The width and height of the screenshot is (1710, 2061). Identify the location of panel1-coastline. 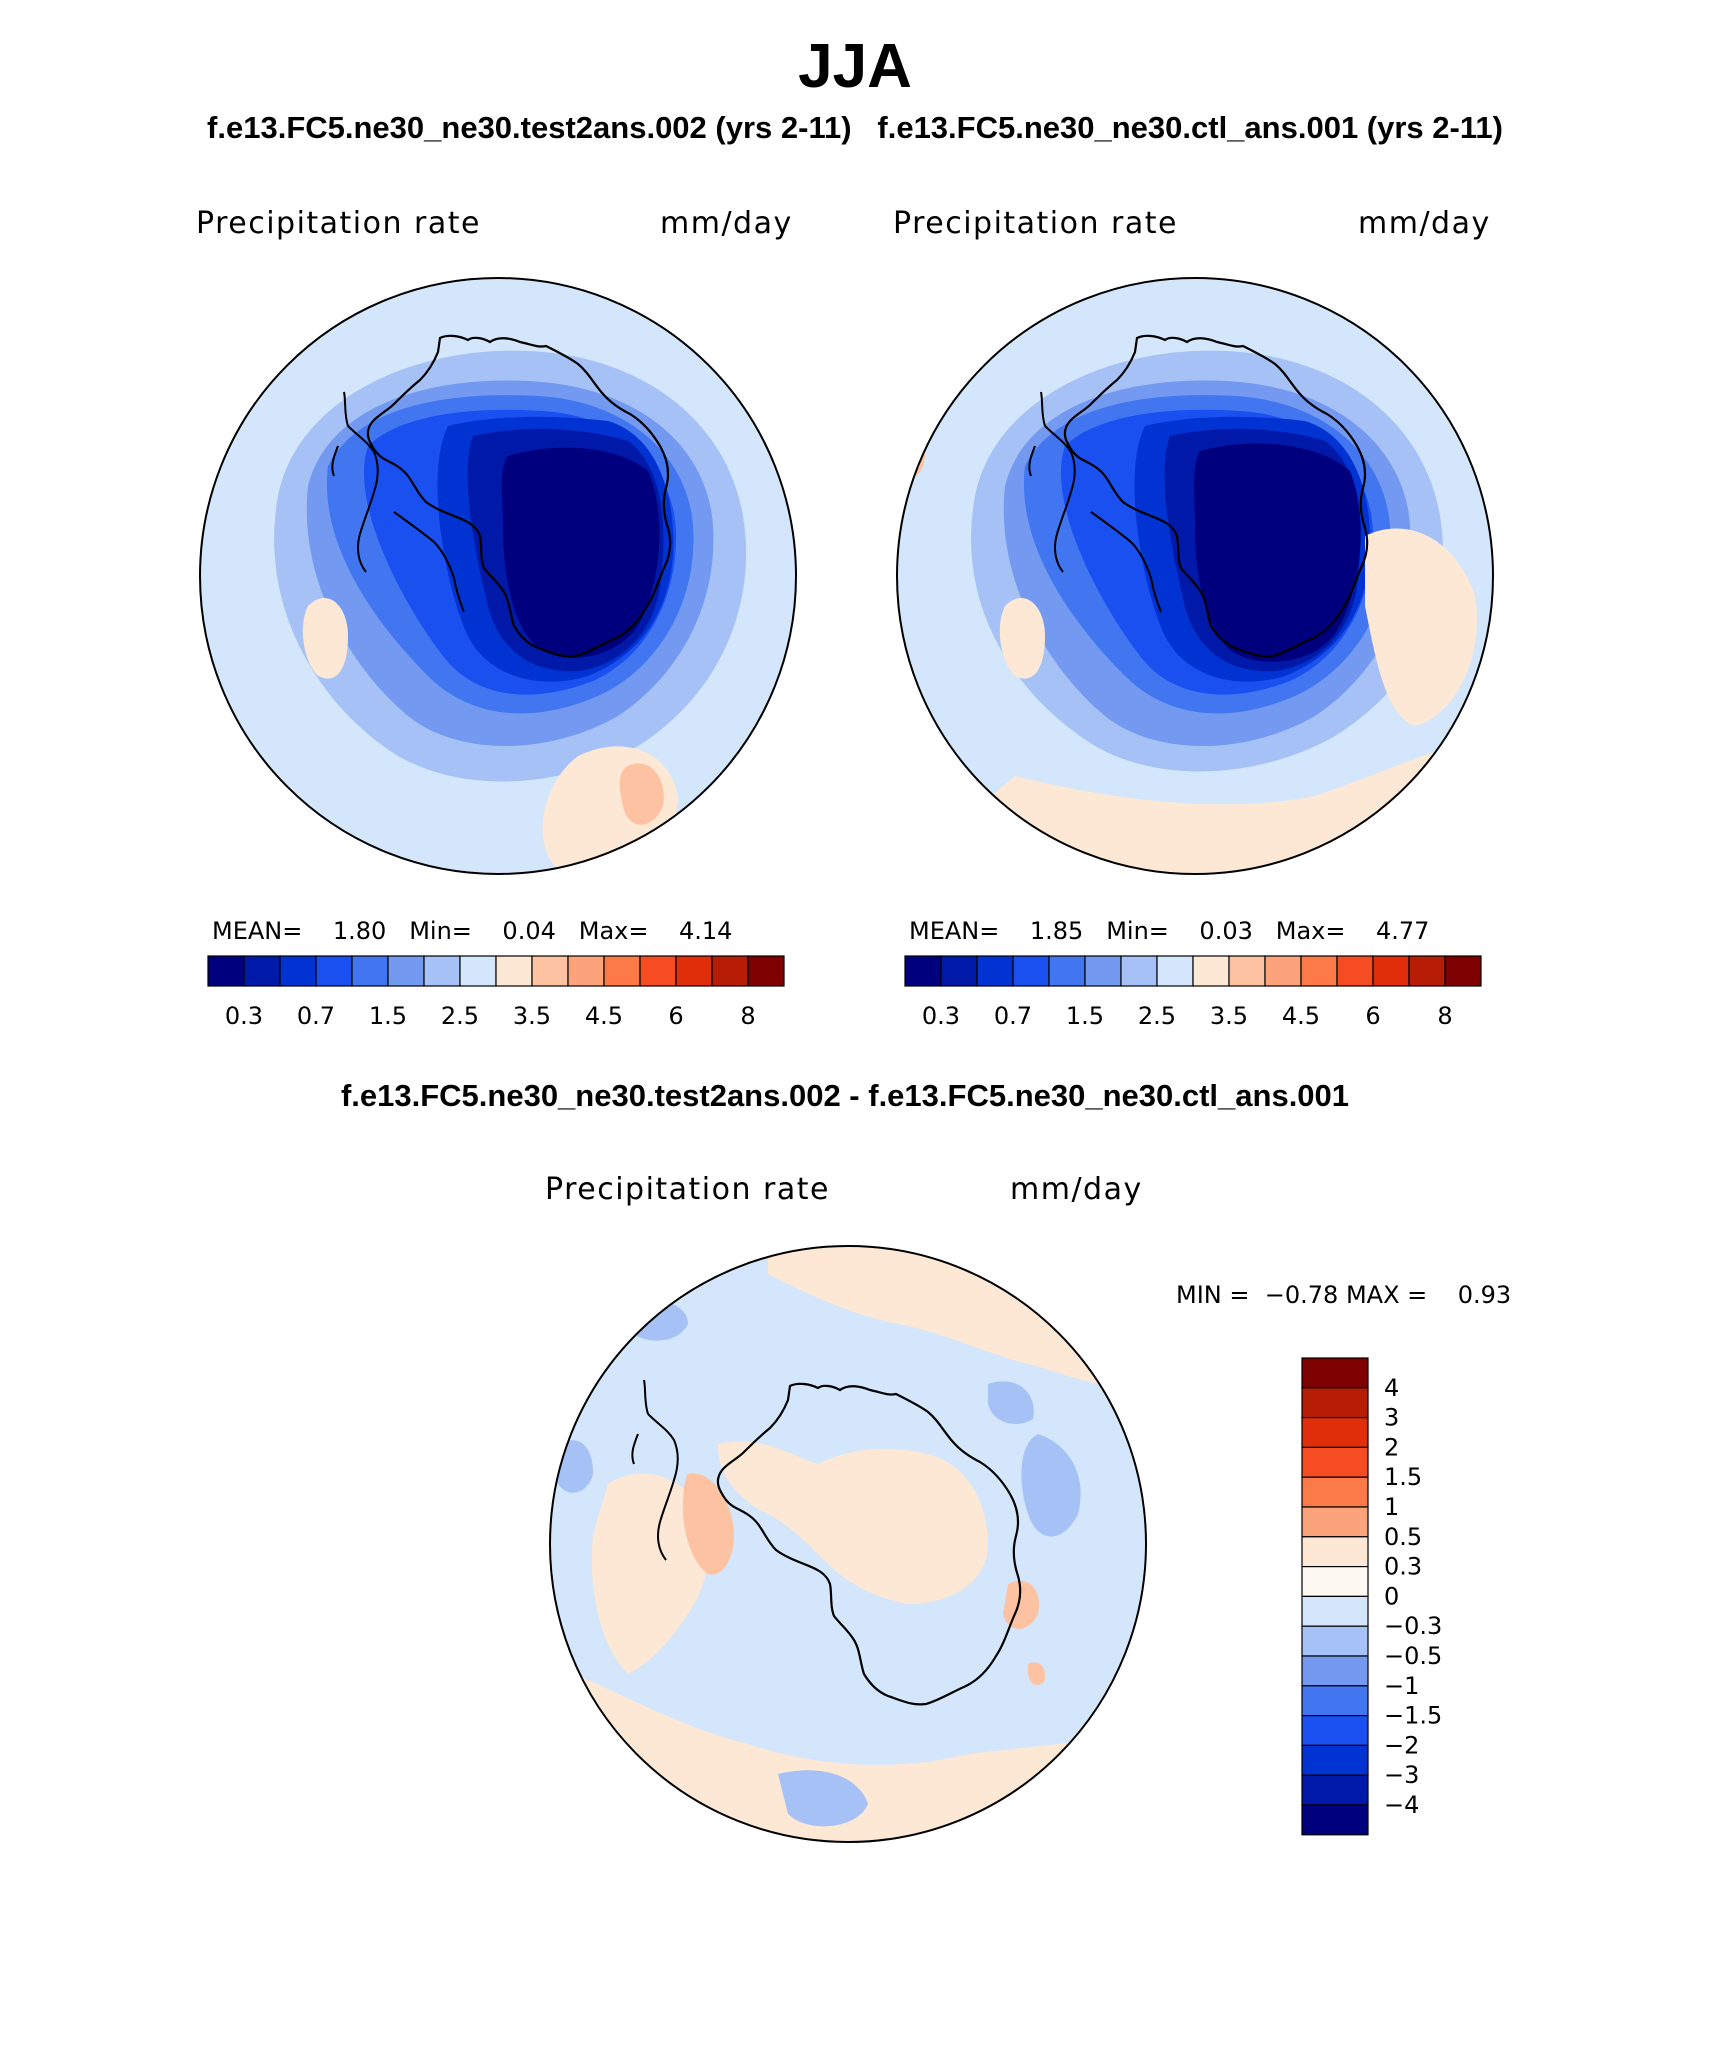
(519, 496).